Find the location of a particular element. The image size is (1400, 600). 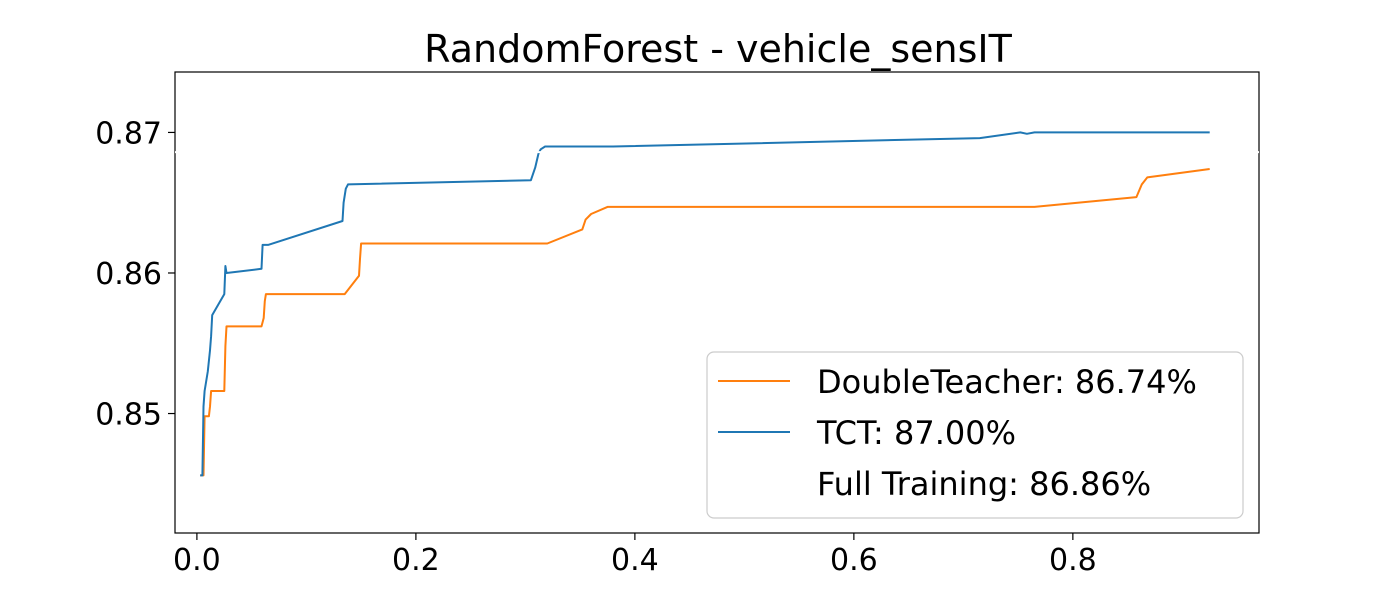

y-axis: 0.85 0.86 0.87 is located at coordinates (135, 274).